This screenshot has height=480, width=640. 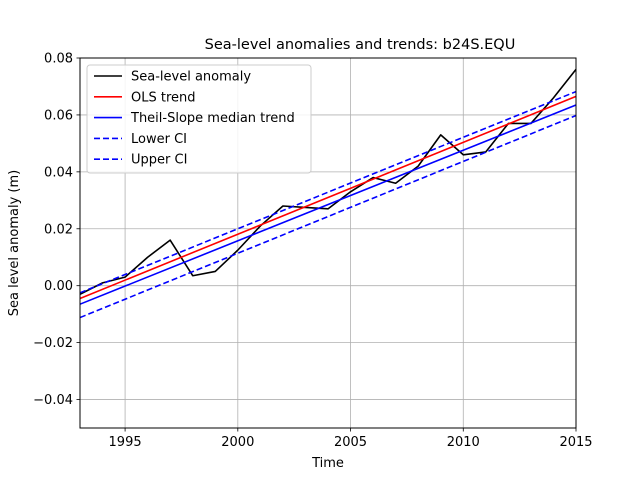 I want to click on x-tick-label: 2000, so click(x=237, y=442).